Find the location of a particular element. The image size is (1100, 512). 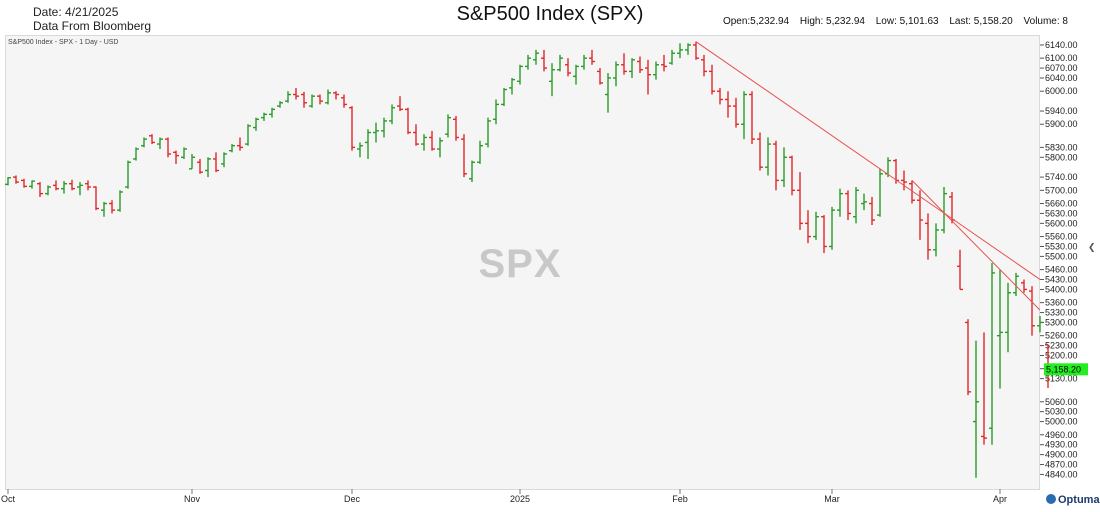

y-tick-label: 5740.00 is located at coordinates (1061, 177).